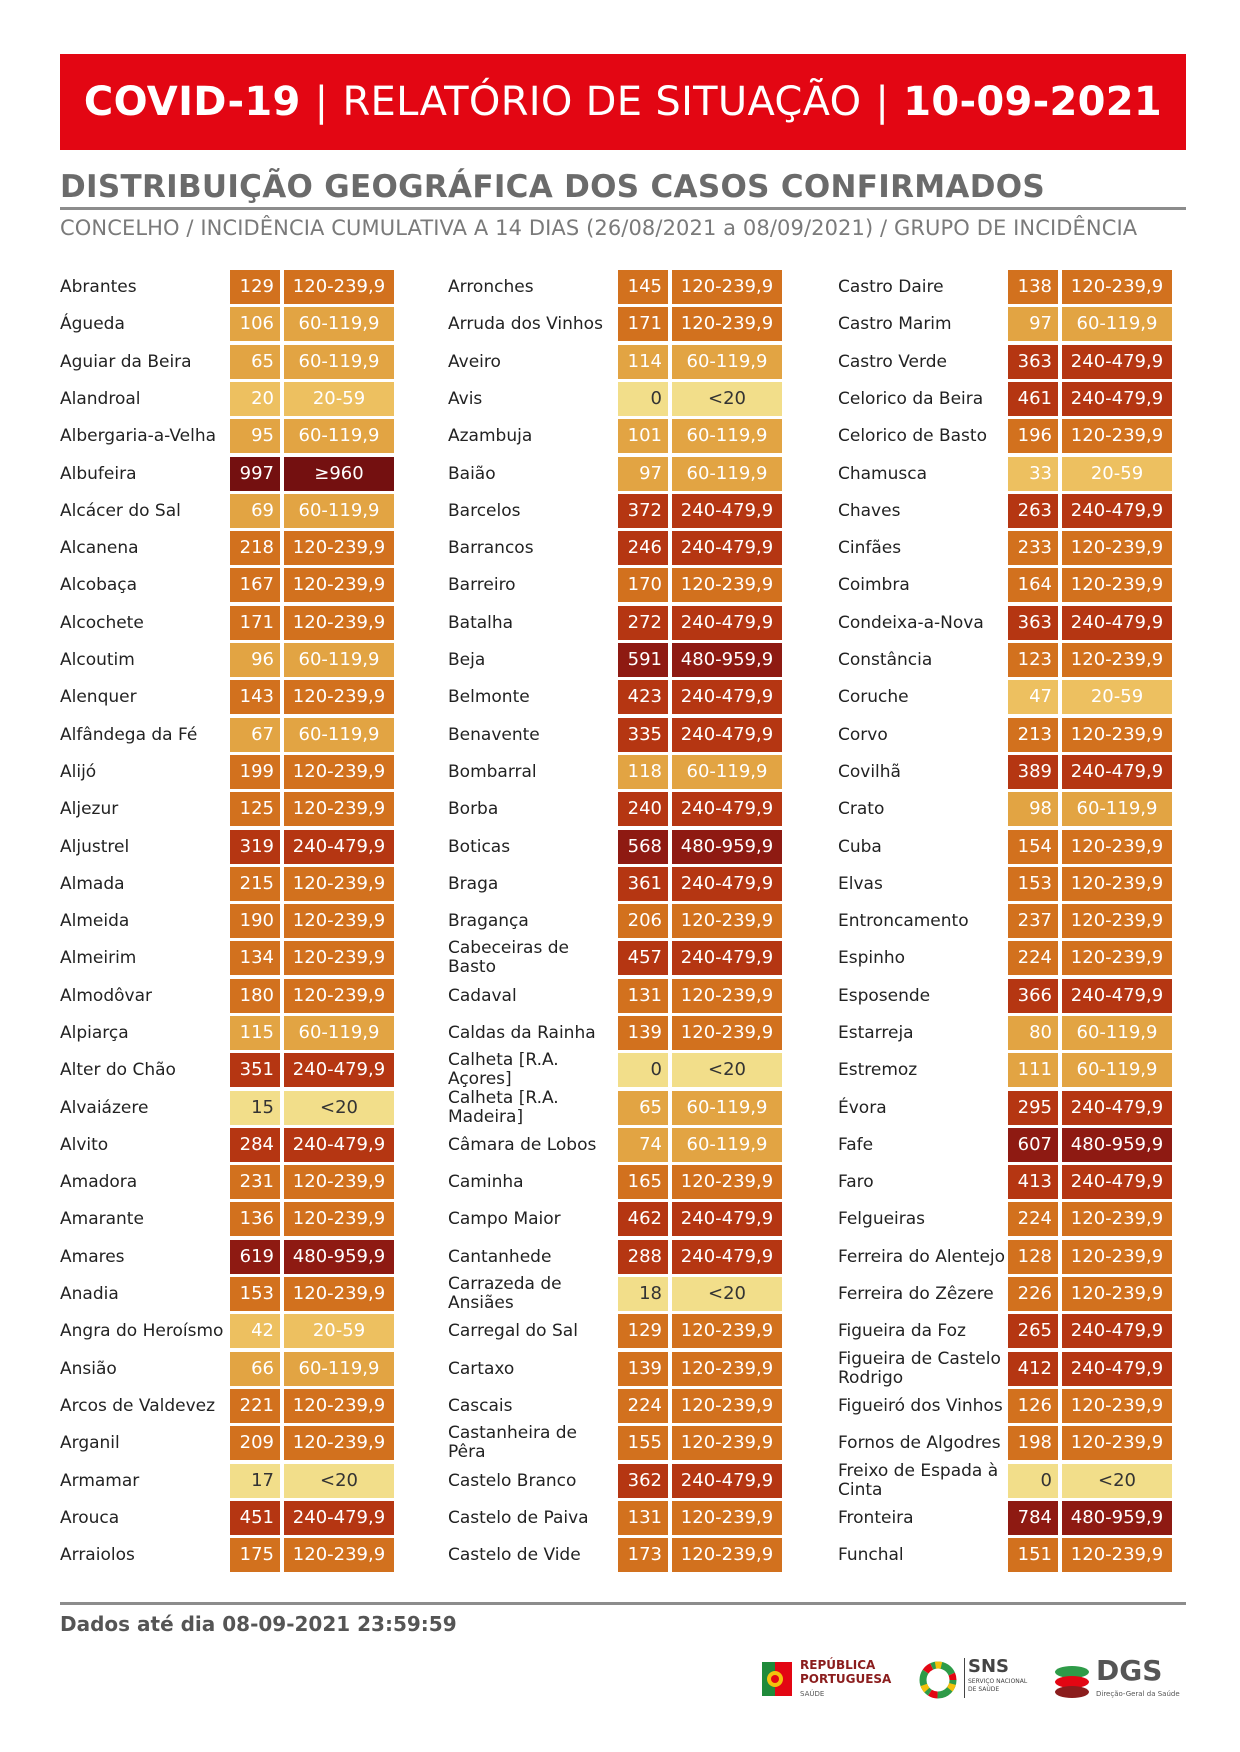 This screenshot has width=1240, height=1752. Describe the element at coordinates (643, 921) in the screenshot. I see `incidence-value: 206` at that location.